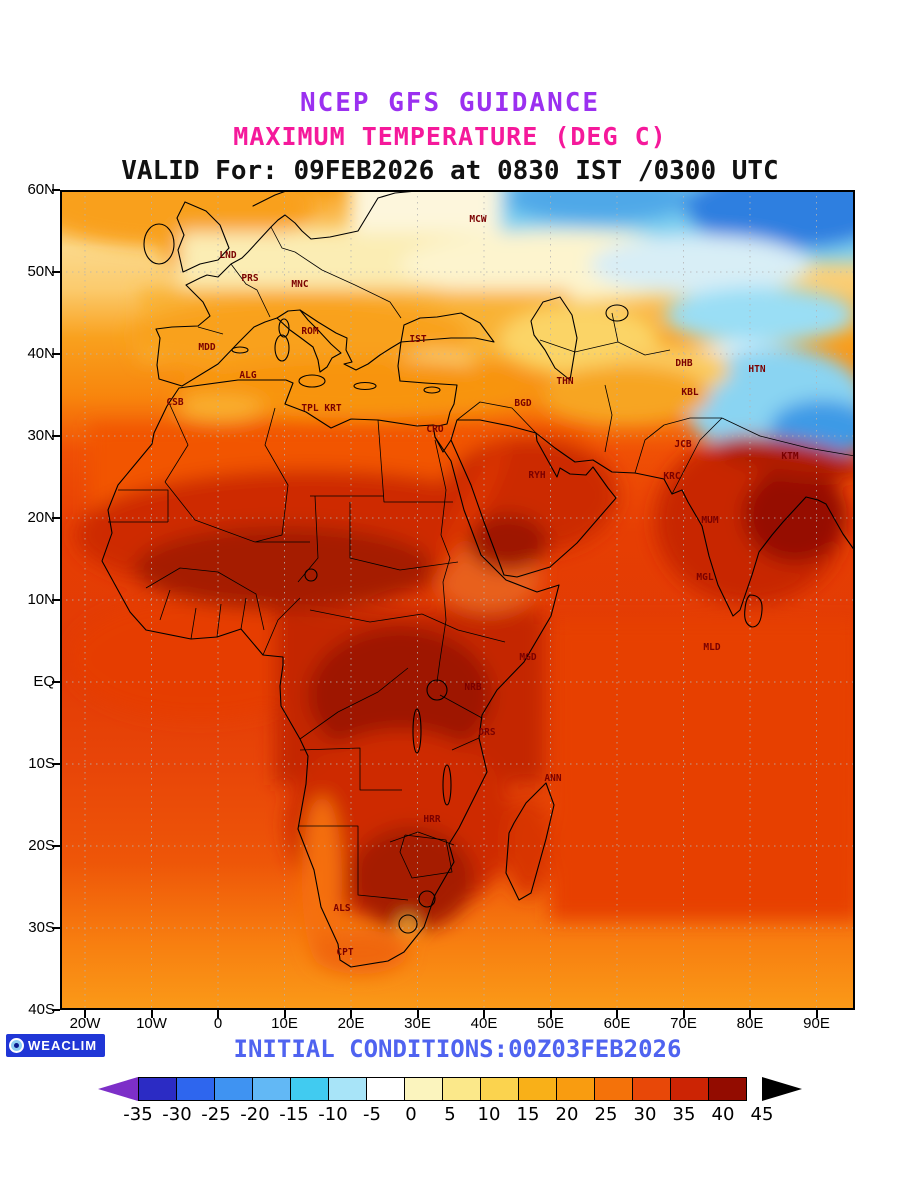 The image size is (900, 1200). Describe the element at coordinates (750, 1023) in the screenshot. I see `lon-tick-label: 80E` at that location.